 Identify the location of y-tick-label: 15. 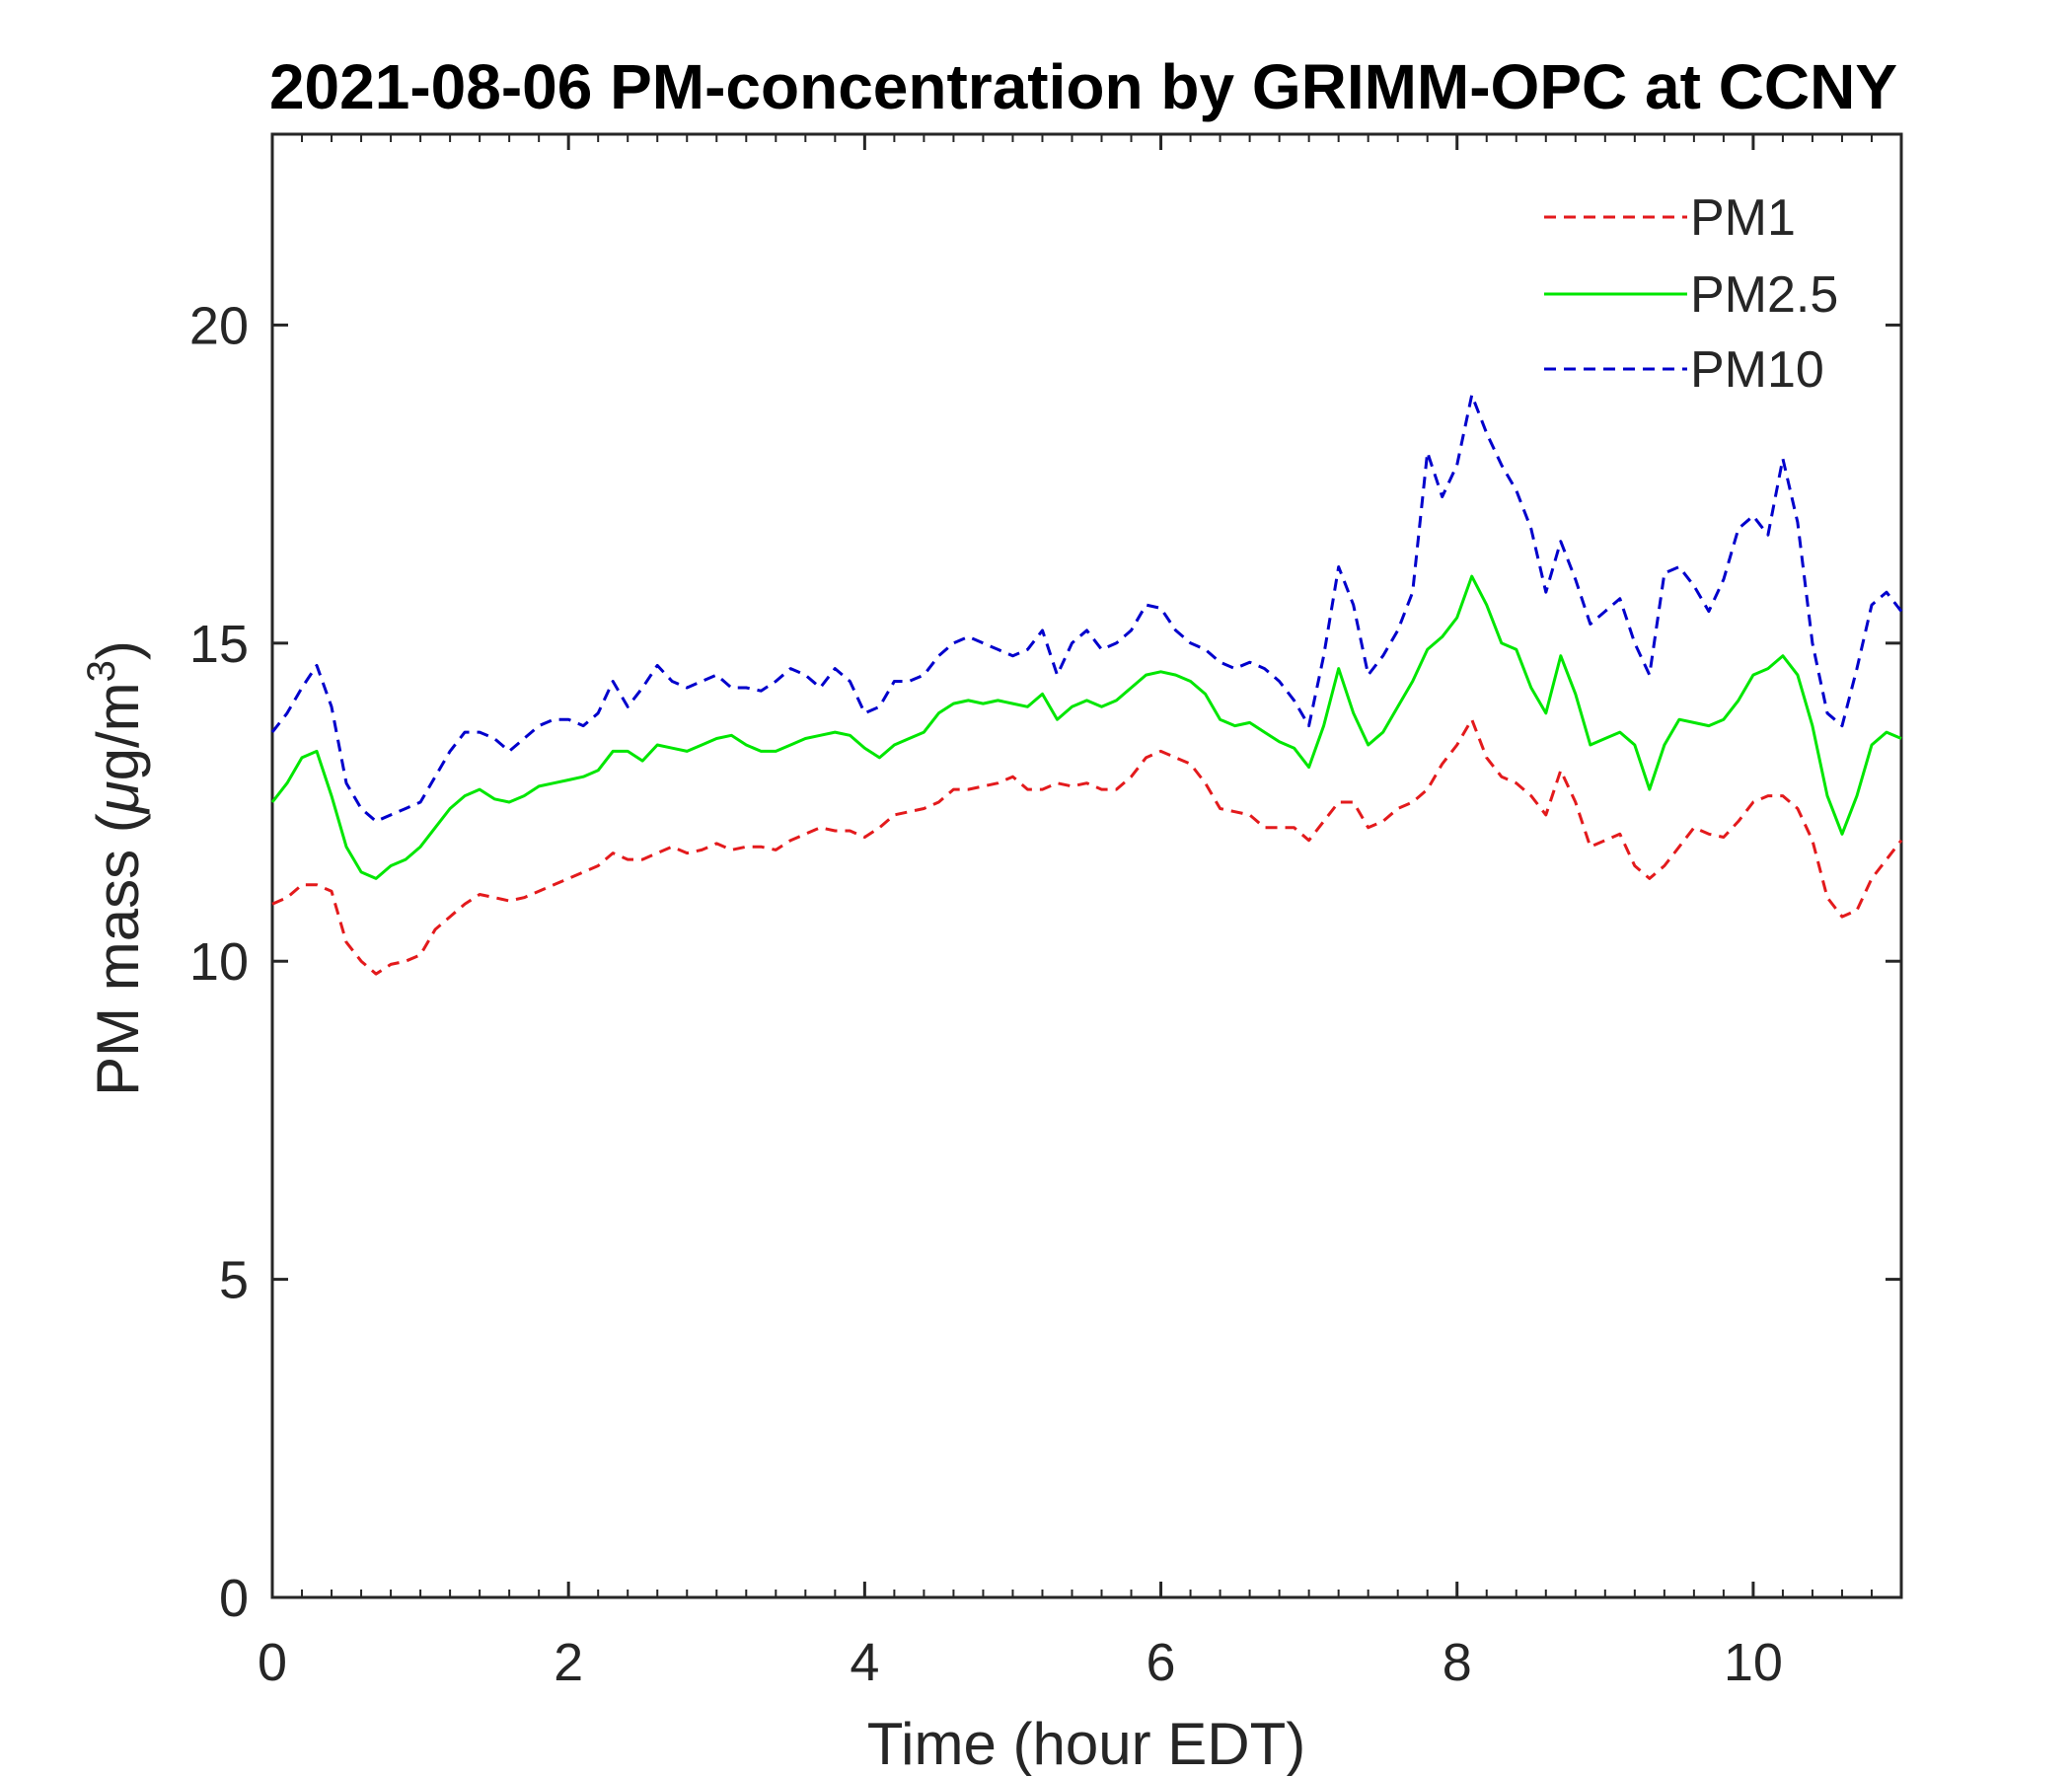
(219, 644).